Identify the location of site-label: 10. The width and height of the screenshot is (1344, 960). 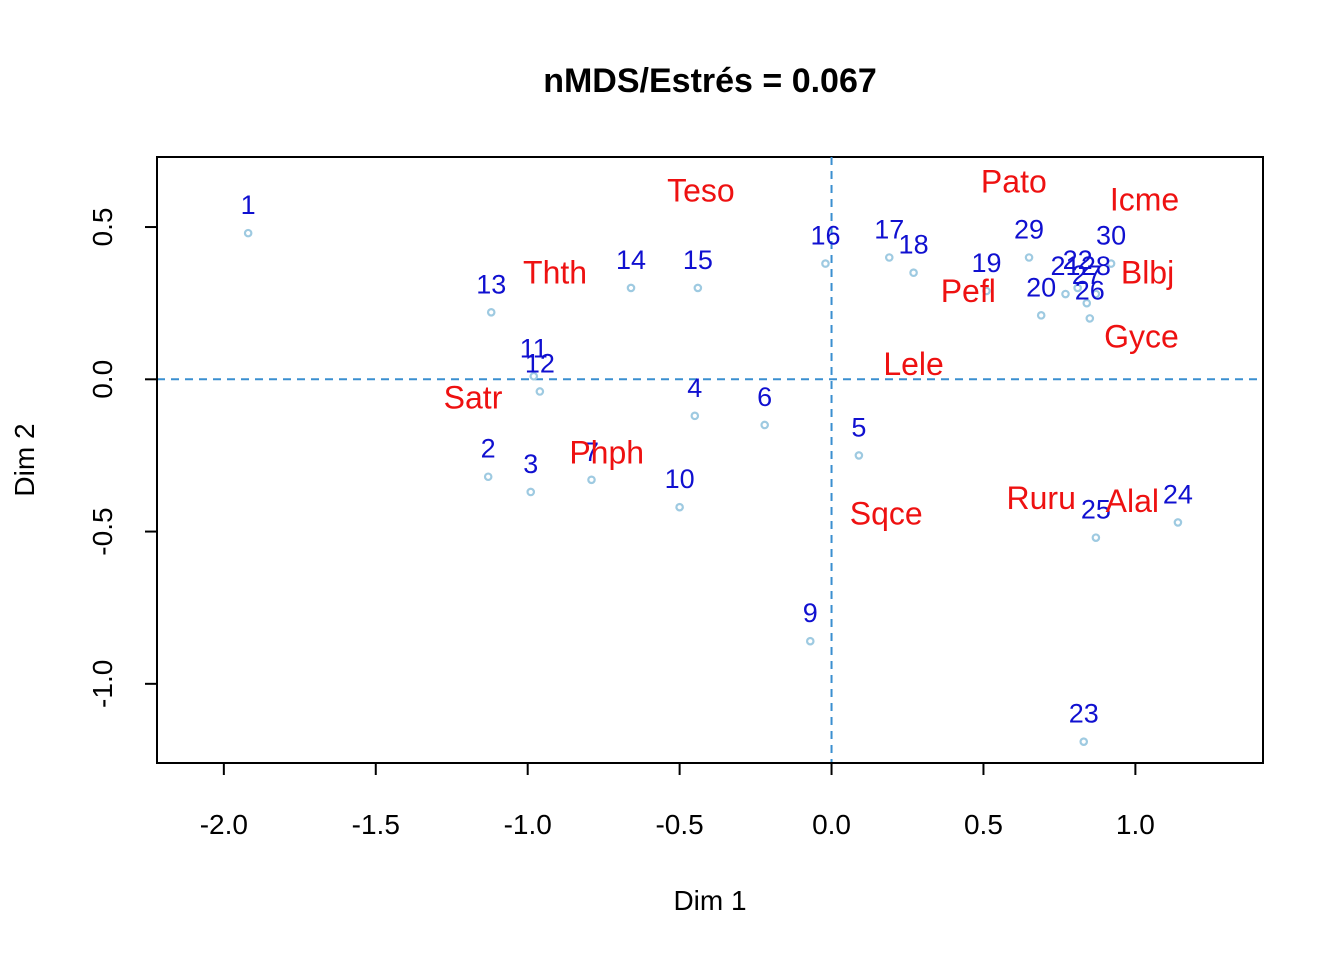
(680, 479).